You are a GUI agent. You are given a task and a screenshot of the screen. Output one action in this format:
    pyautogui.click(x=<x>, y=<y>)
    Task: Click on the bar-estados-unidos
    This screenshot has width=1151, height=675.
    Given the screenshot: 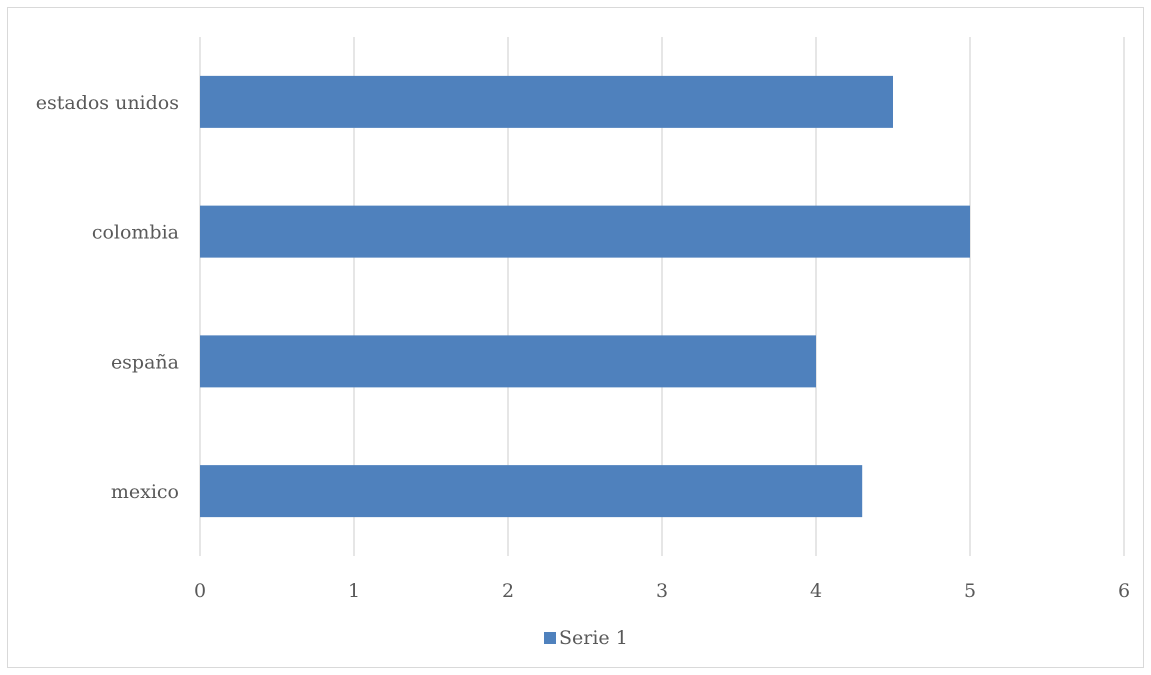 What is the action you would take?
    pyautogui.click(x=546, y=101)
    